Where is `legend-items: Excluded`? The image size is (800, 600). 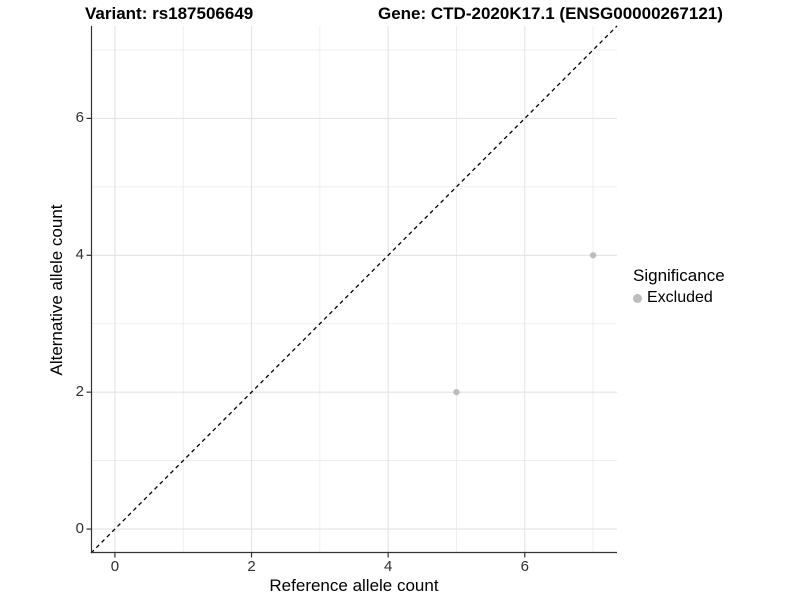 legend-items: Excluded is located at coordinates (679, 298).